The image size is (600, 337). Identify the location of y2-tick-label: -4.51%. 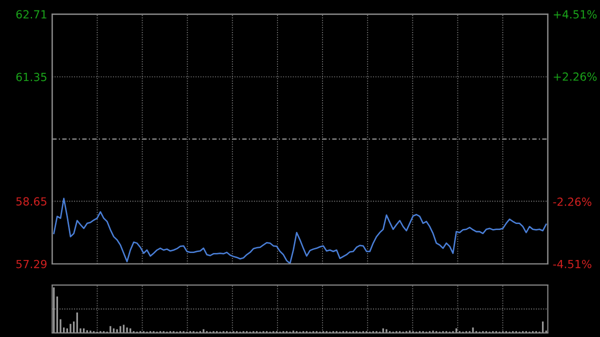
(572, 264).